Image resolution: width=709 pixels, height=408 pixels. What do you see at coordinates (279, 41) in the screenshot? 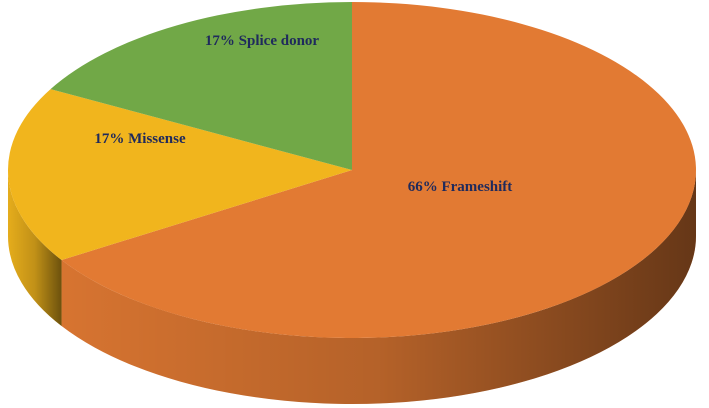
I see `slice-category-label: Splice donor` at bounding box center [279, 41].